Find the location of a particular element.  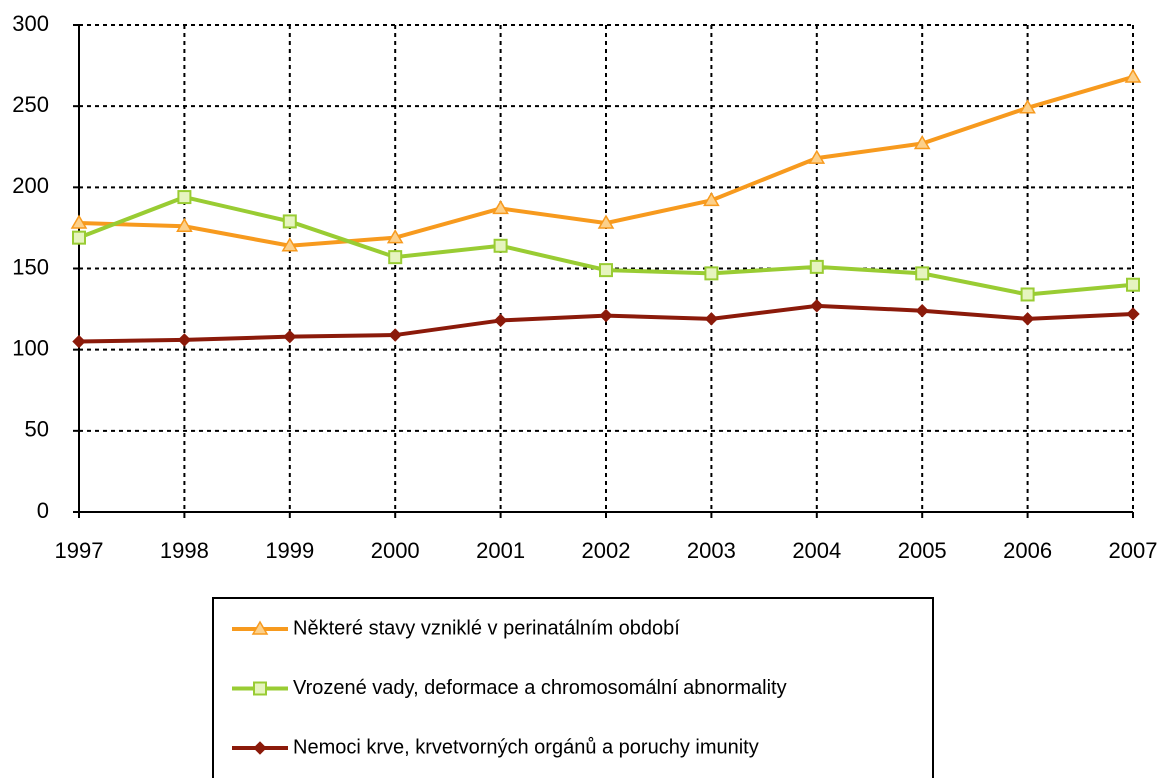

x-tick-label: 2001 is located at coordinates (500, 550).